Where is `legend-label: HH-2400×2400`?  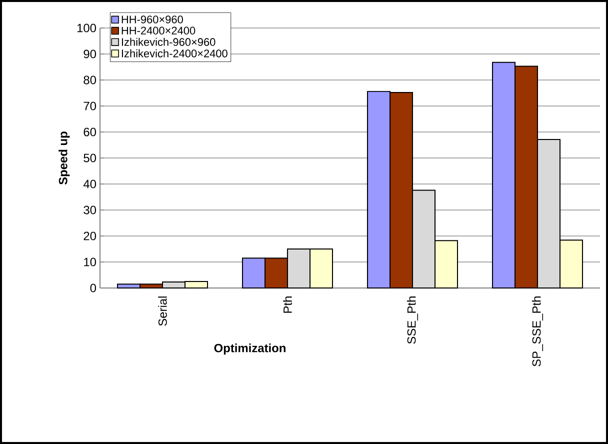
legend-label: HH-2400×2400 is located at coordinates (159, 30).